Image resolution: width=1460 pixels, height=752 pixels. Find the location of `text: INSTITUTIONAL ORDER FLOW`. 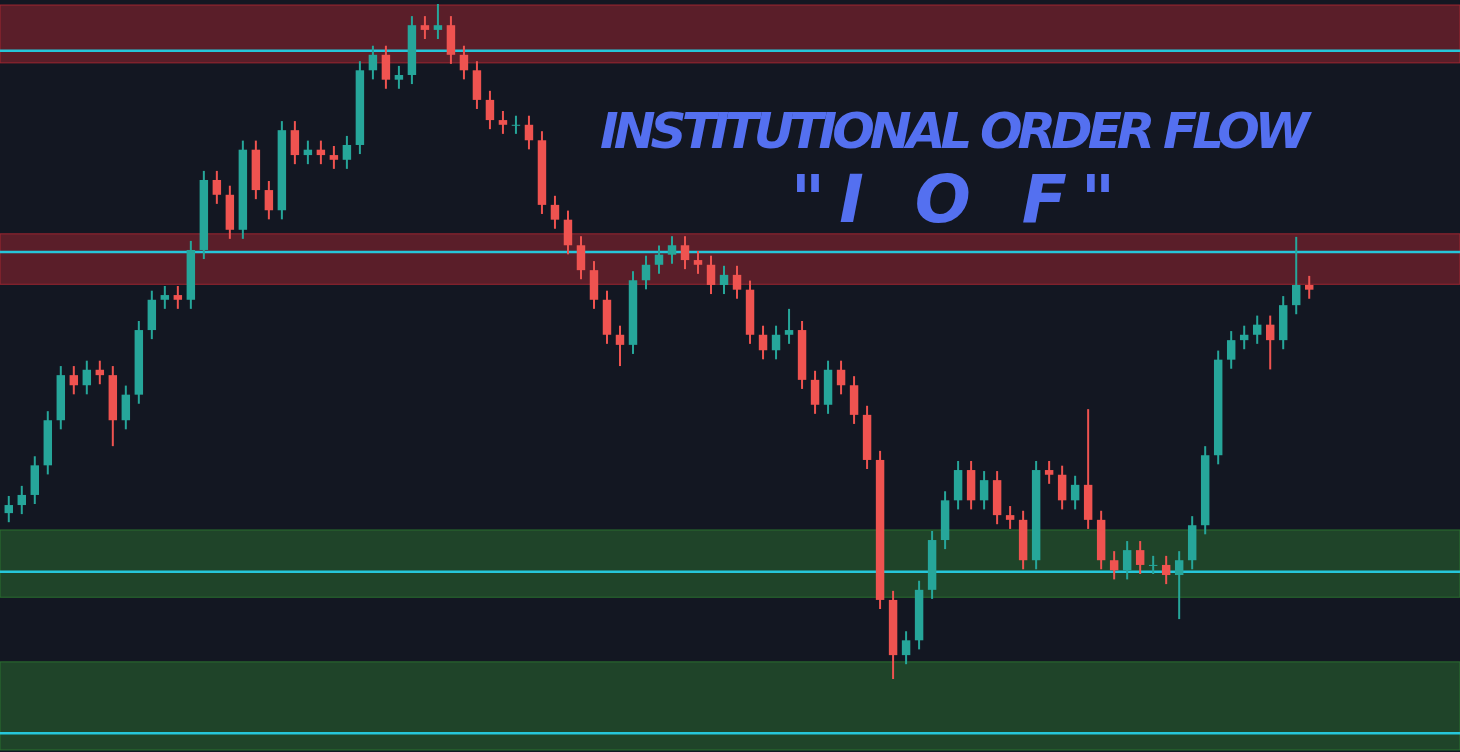

text: INSTITUTIONAL ORDER FLOW is located at coordinates (956, 131).